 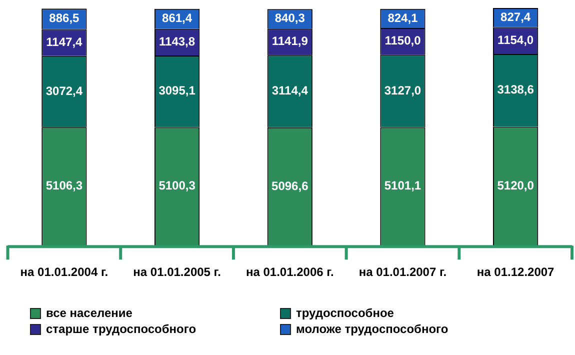 What do you see at coordinates (516, 39) in the screenshot?
I see `data-label: 1154,0` at bounding box center [516, 39].